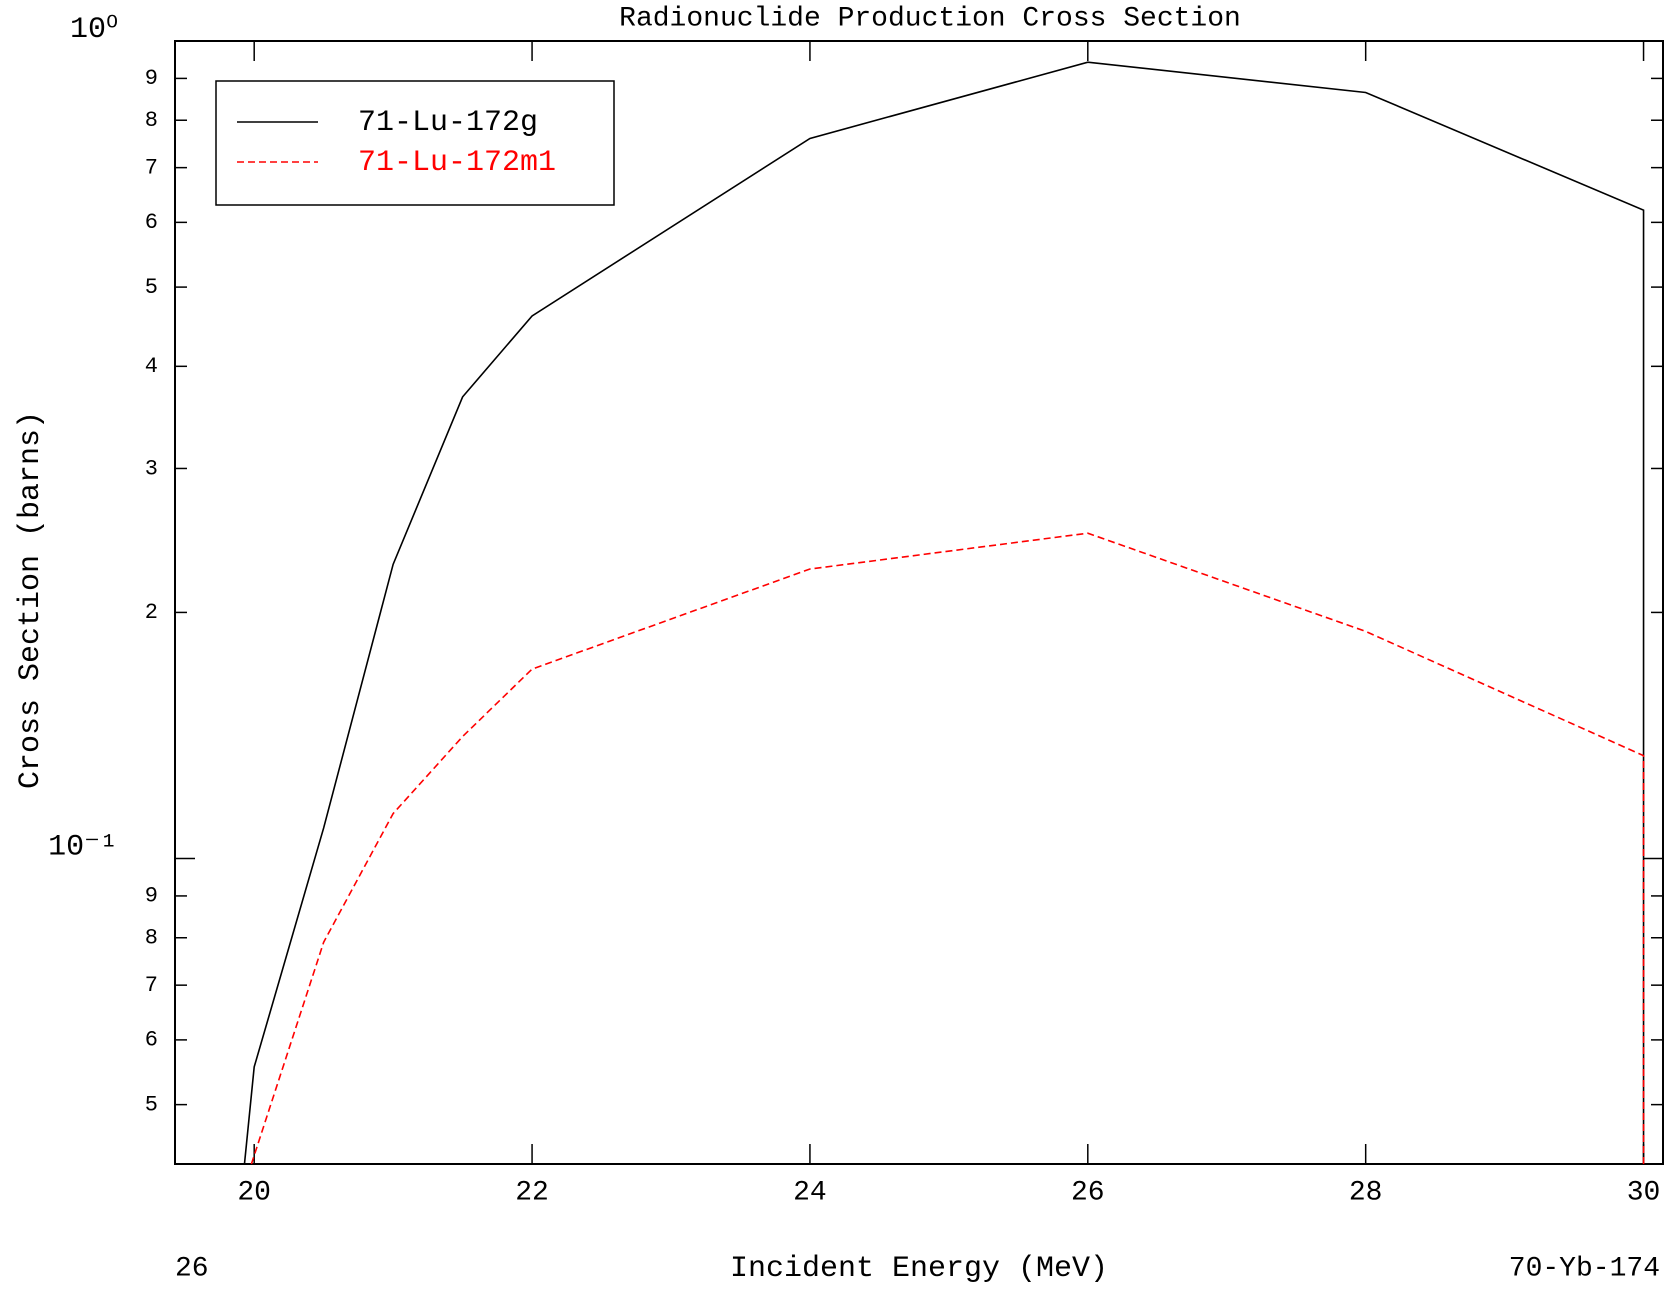  What do you see at coordinates (415, 143) in the screenshot?
I see `legend-box` at bounding box center [415, 143].